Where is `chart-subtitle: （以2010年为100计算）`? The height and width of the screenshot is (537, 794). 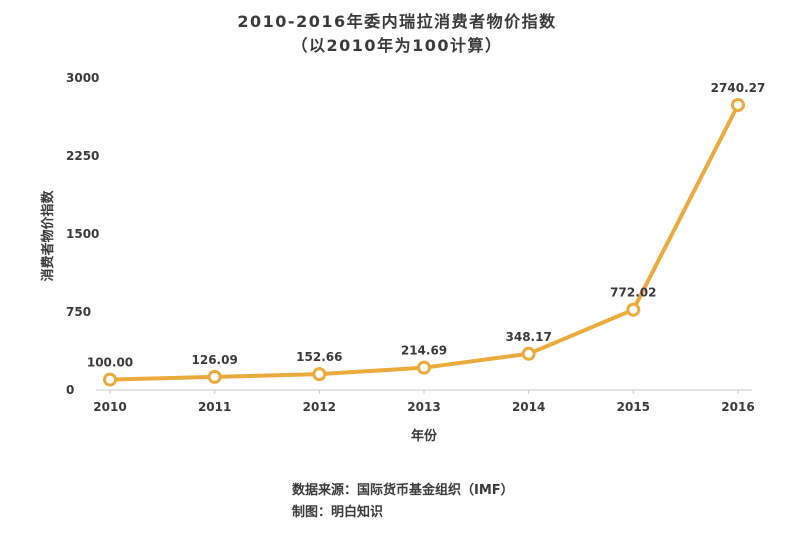
chart-subtitle: （以2010年为100计算） is located at coordinates (397, 45).